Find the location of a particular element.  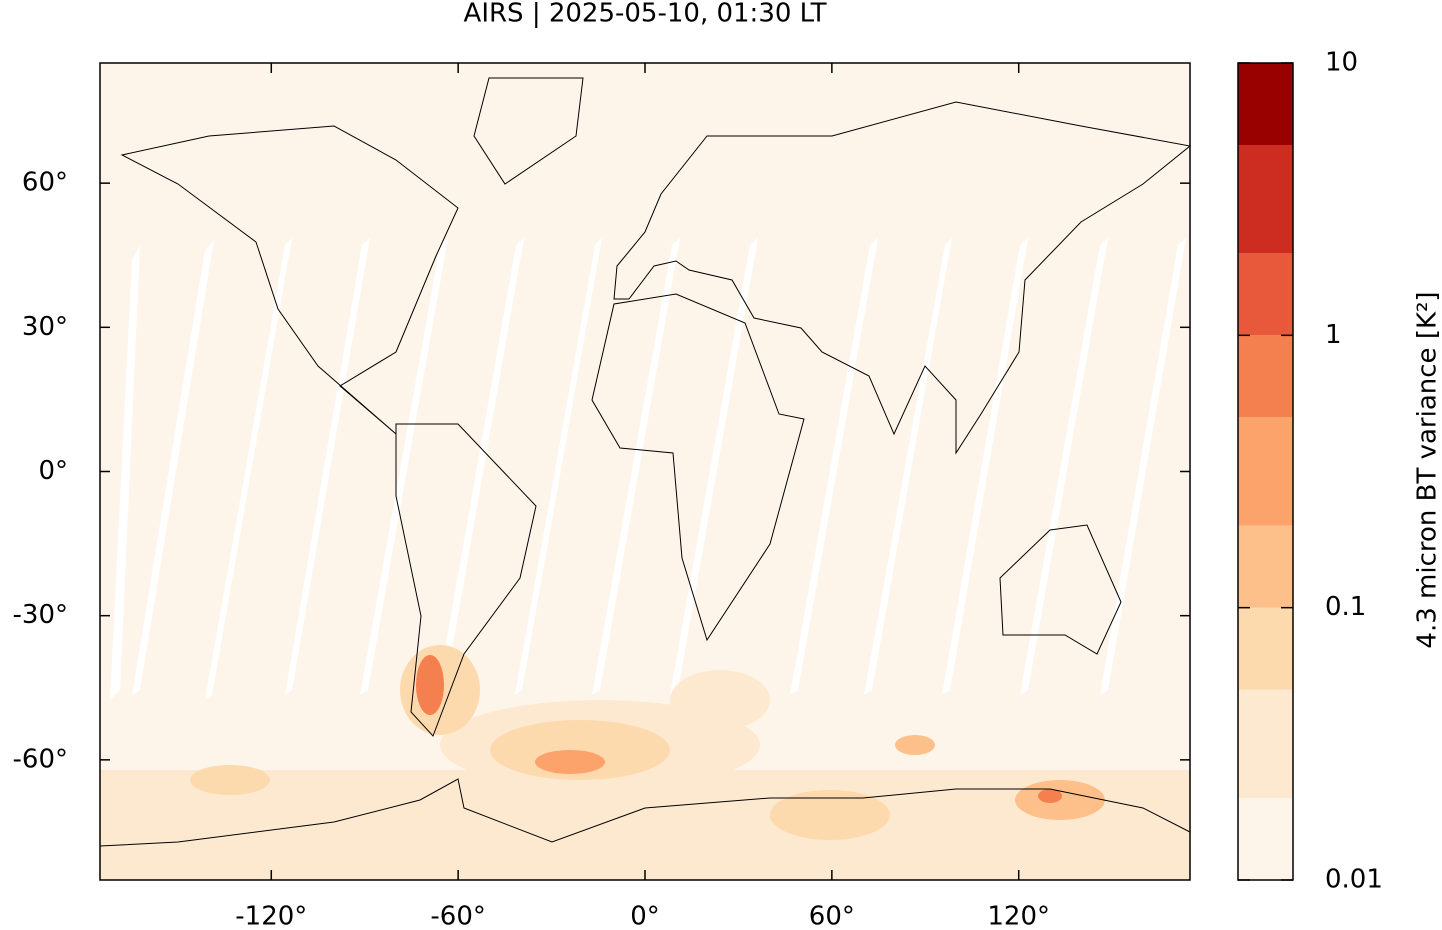

y-tick-label: 60° is located at coordinates (45, 183).